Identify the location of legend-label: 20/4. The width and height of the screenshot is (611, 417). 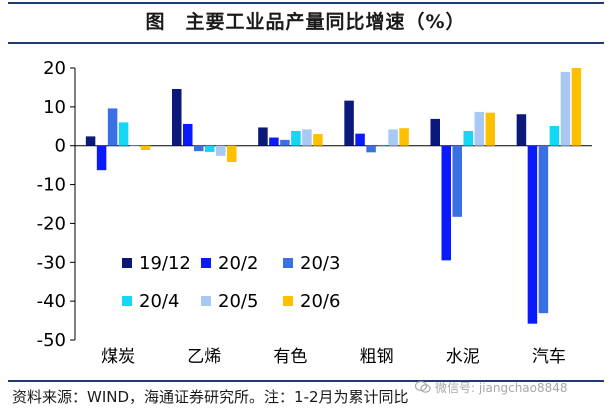
(159, 301).